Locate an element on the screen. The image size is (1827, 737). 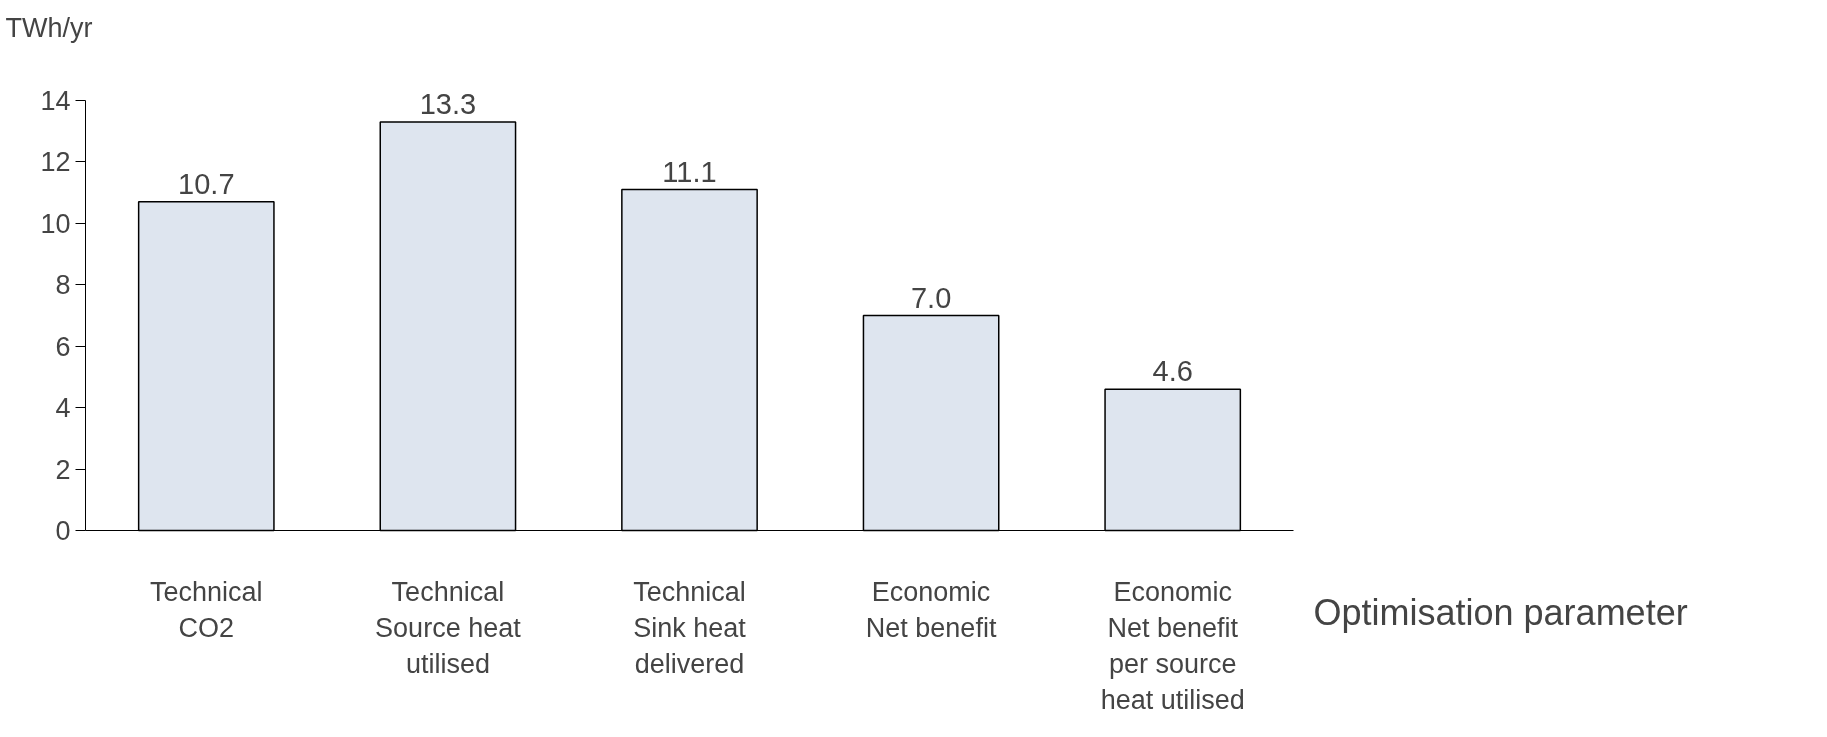
y-tick-label: 12 is located at coordinates (55, 162).